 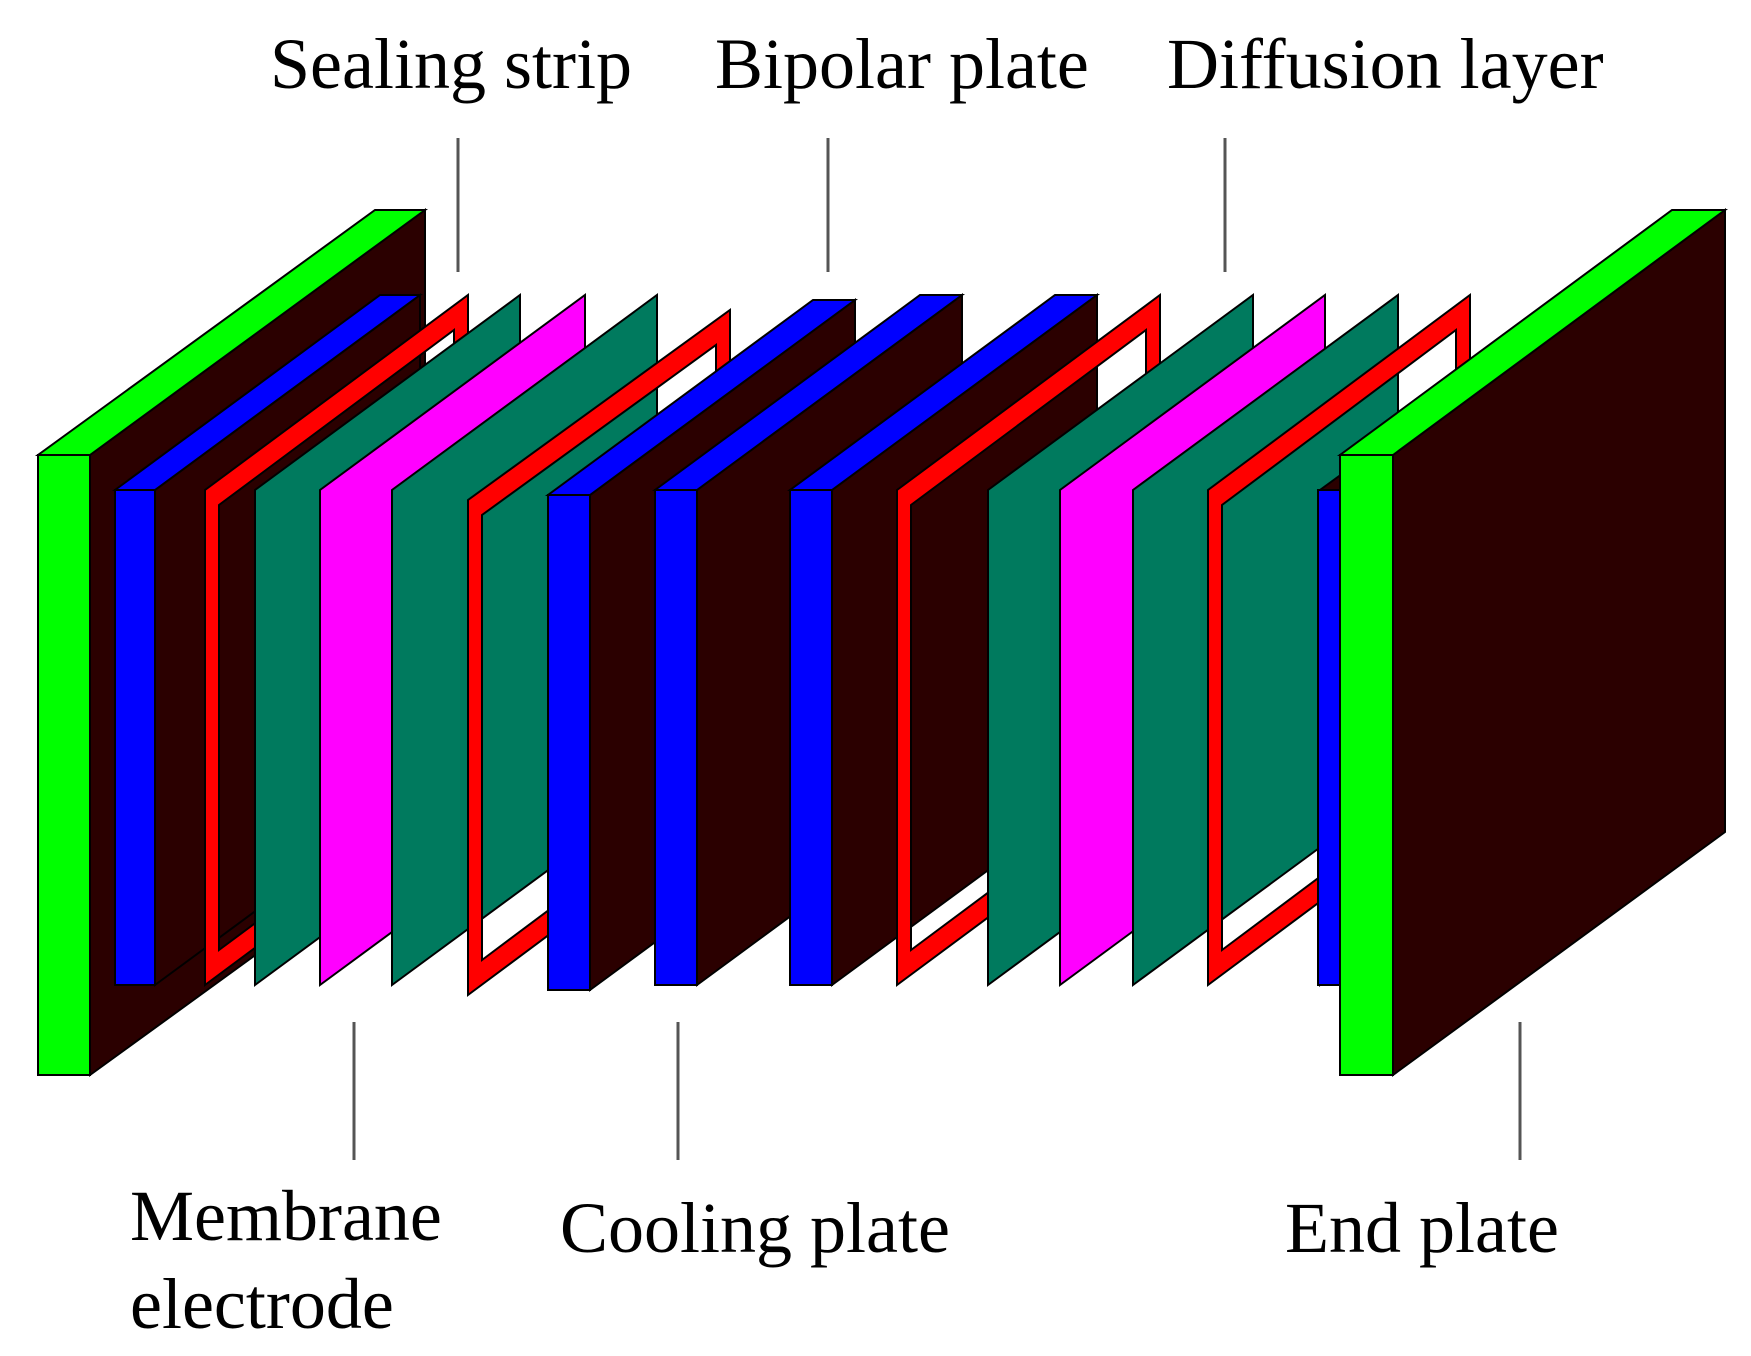 What do you see at coordinates (1422, 1228) in the screenshot?
I see `label-end-plate: End plate` at bounding box center [1422, 1228].